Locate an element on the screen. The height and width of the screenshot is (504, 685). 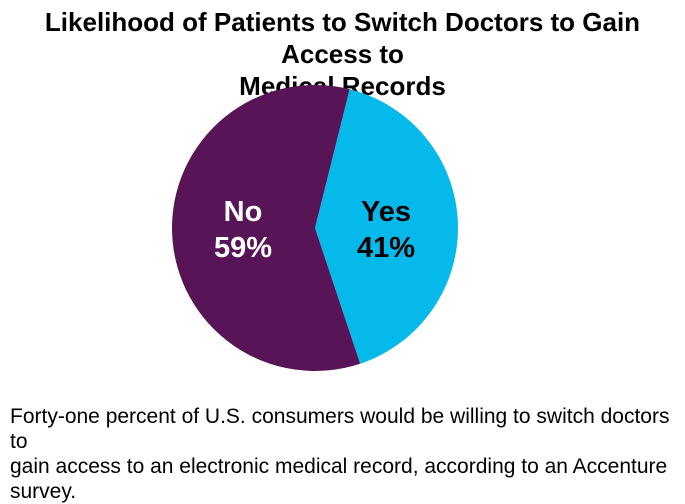
pie-label-no-name: No is located at coordinates (243, 212).